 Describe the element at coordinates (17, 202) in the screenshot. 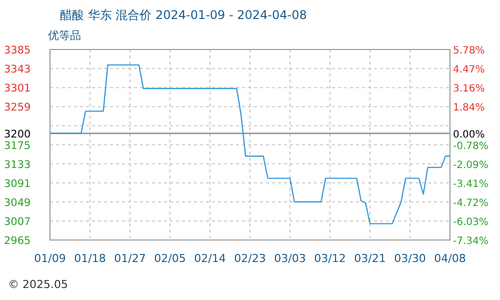

I see `y-tick-label: 3049` at that location.